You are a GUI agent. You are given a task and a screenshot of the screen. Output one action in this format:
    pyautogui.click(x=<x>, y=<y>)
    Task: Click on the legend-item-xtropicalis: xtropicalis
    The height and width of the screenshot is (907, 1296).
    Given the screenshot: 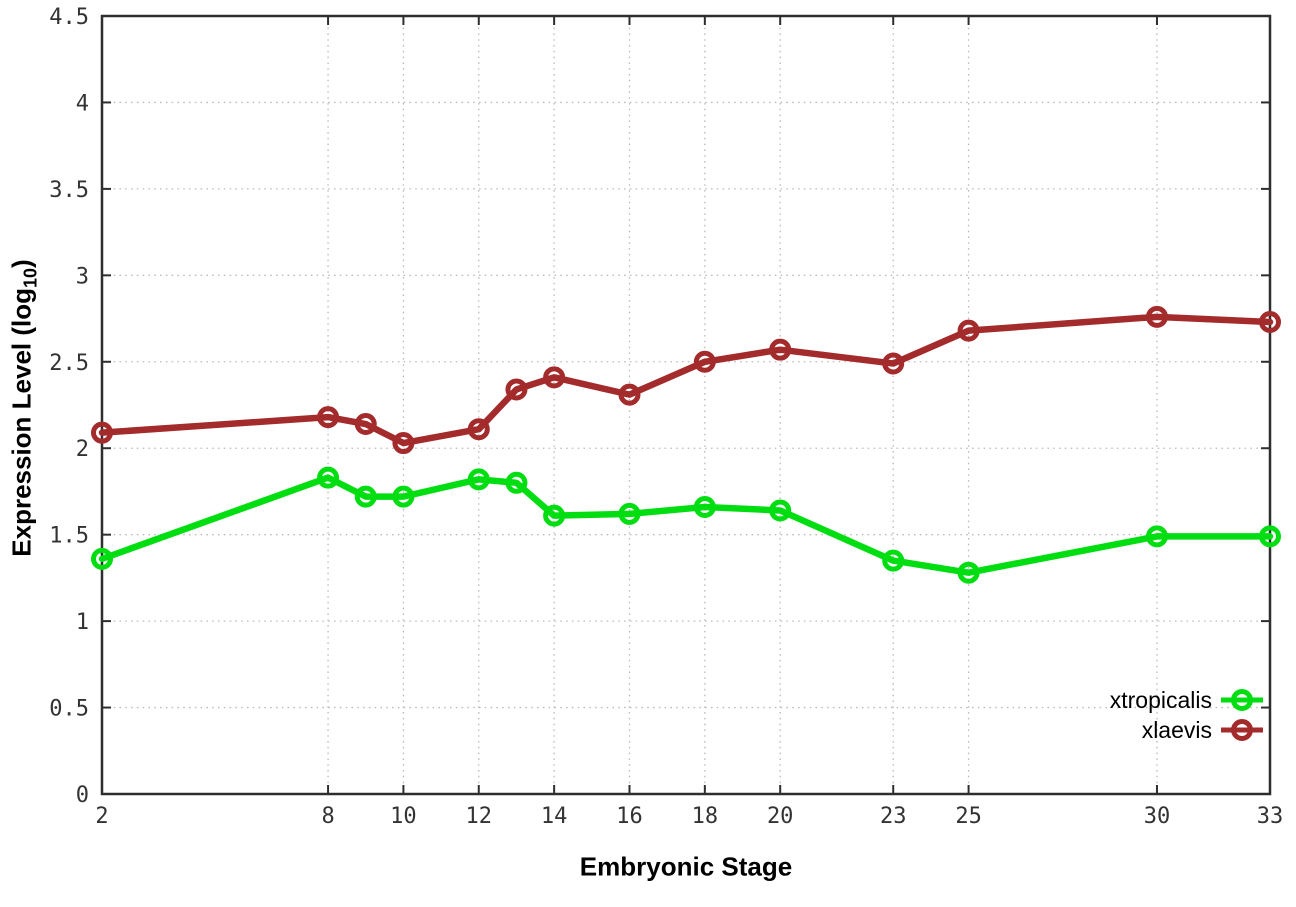 What is the action you would take?
    pyautogui.click(x=1186, y=700)
    